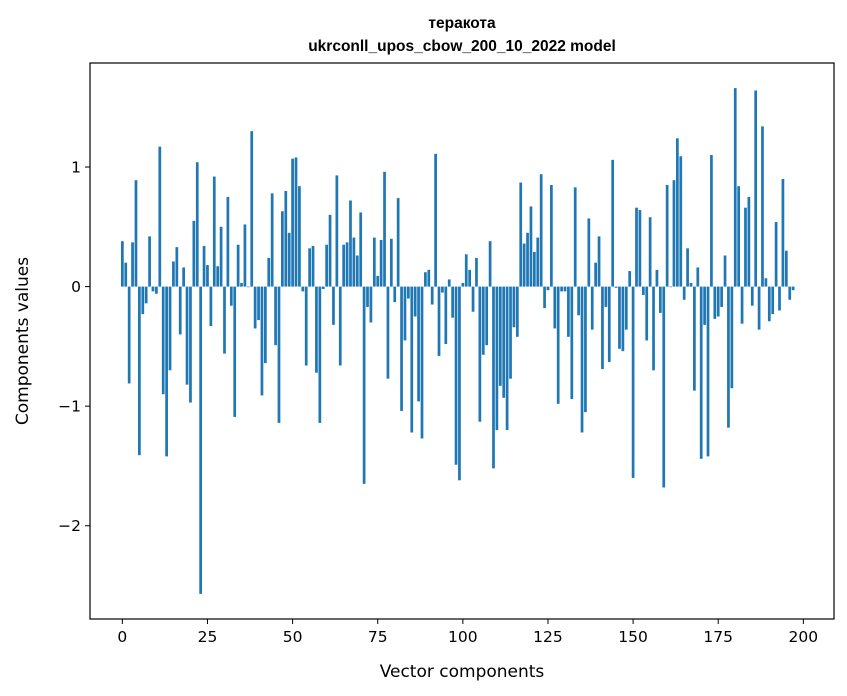  I want to click on y-tick-label-0: −2, so click(69, 526).